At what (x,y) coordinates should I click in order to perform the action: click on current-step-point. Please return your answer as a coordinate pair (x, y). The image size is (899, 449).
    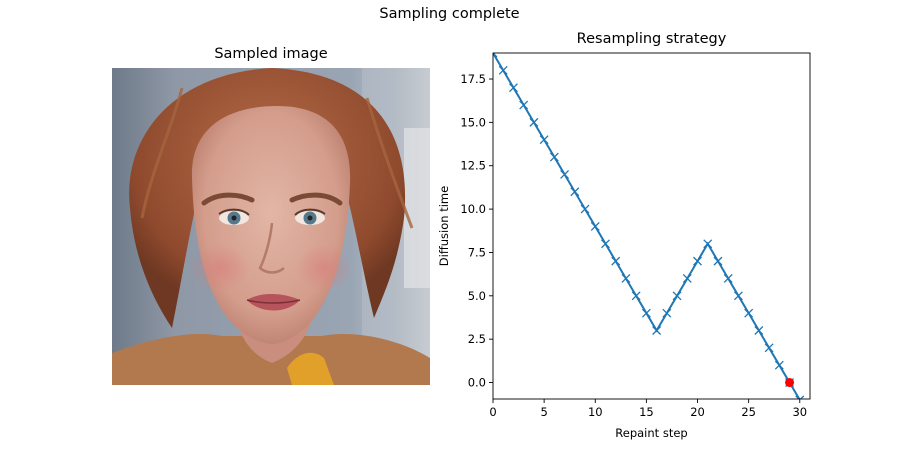
    Looking at the image, I should click on (790, 383).